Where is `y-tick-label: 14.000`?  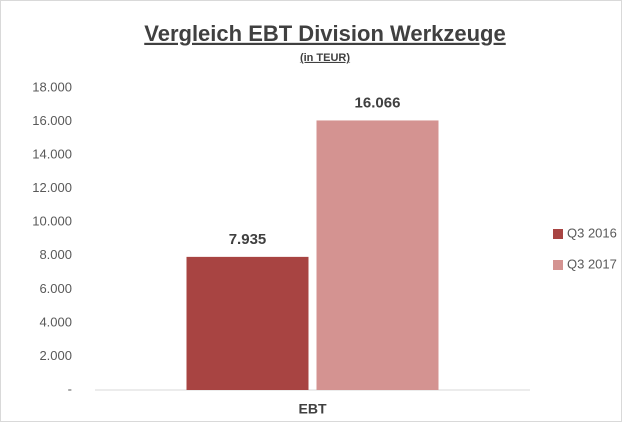
y-tick-label: 14.000 is located at coordinates (52, 154).